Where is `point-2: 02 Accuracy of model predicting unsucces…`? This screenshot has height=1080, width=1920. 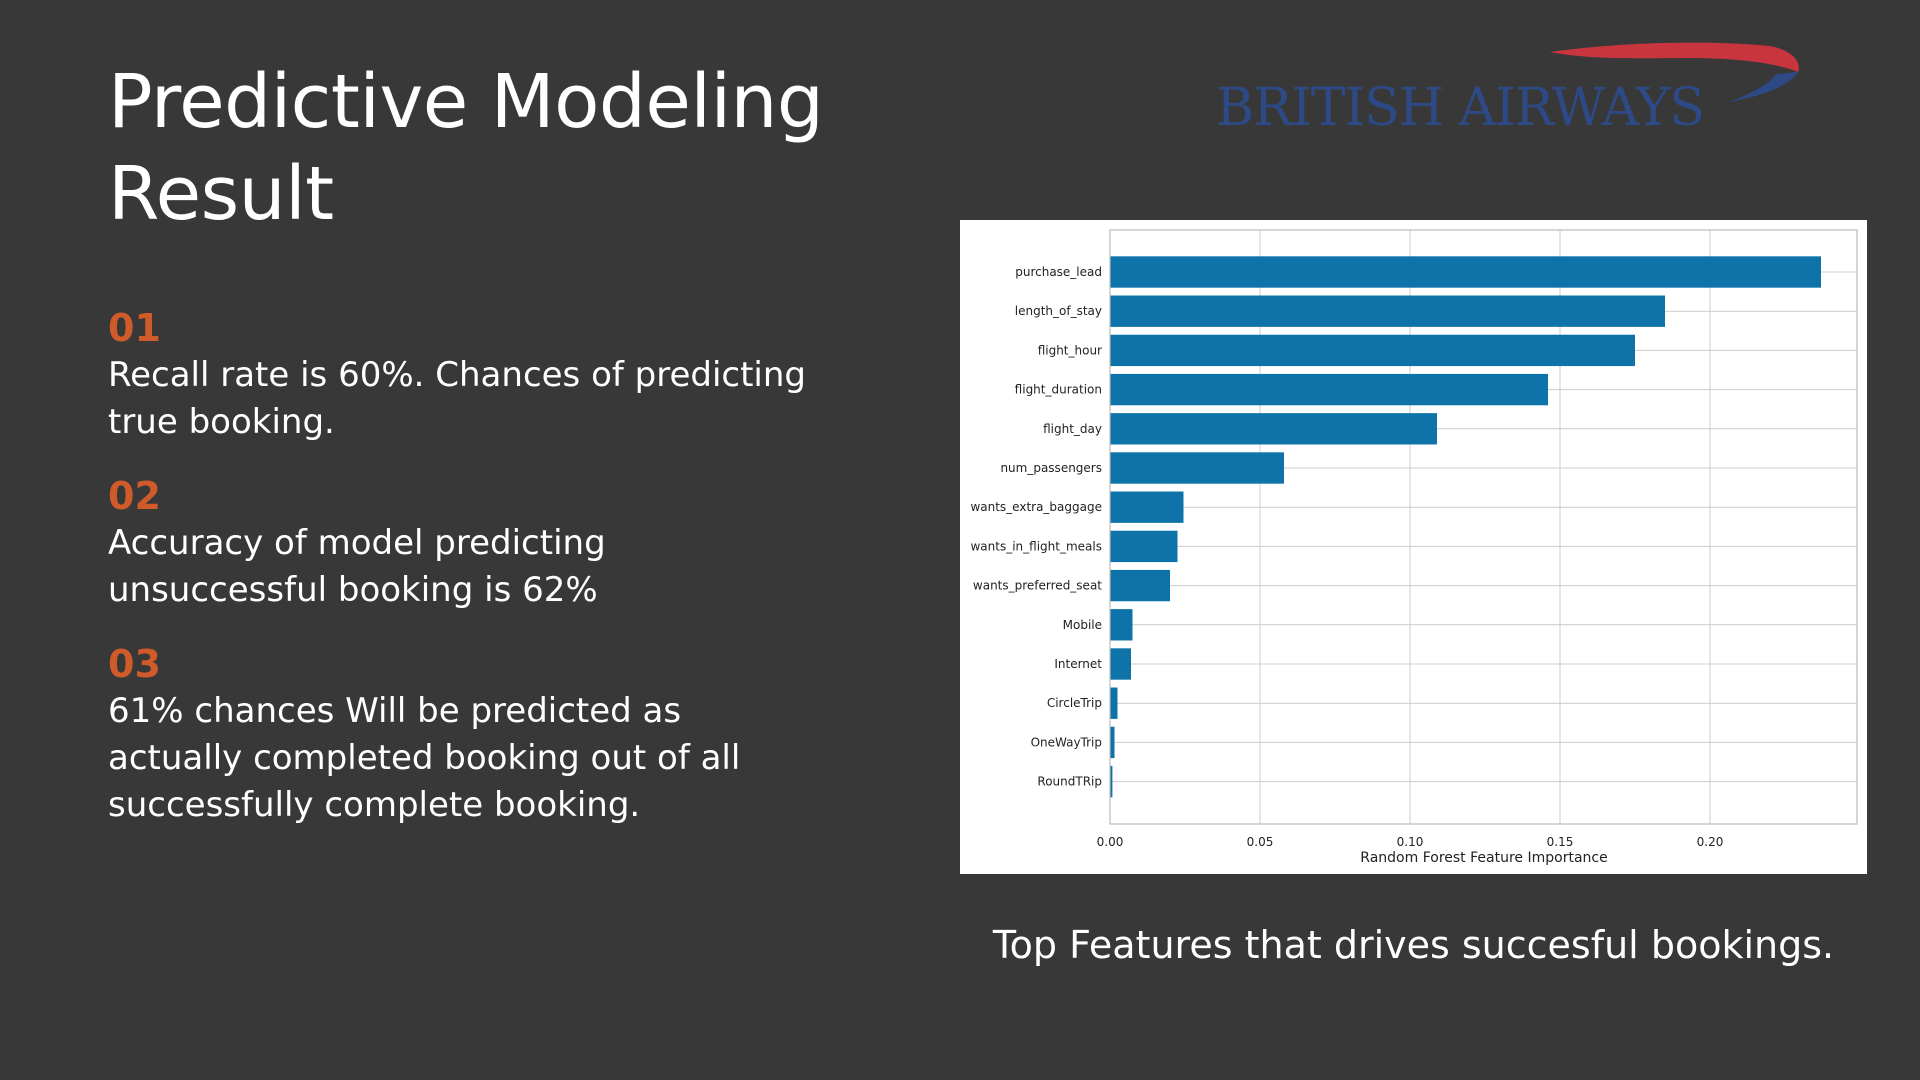
point-2: 02 Accuracy of model predicting unsucces… is located at coordinates (458, 543).